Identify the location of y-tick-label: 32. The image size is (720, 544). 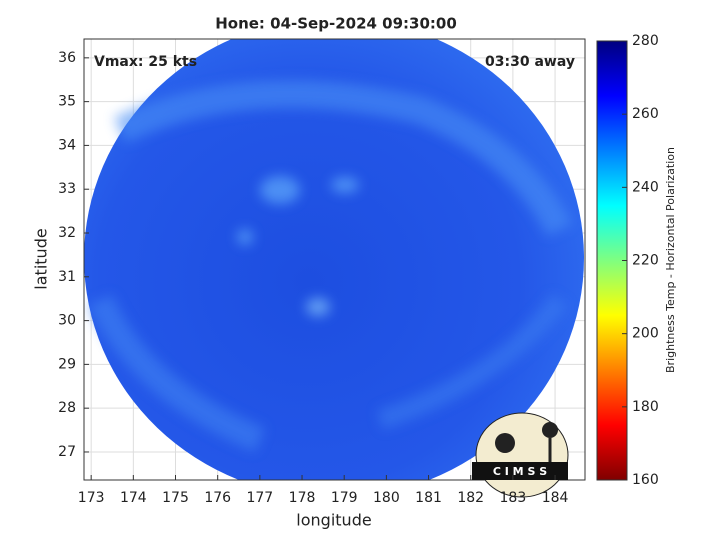
(67, 233).